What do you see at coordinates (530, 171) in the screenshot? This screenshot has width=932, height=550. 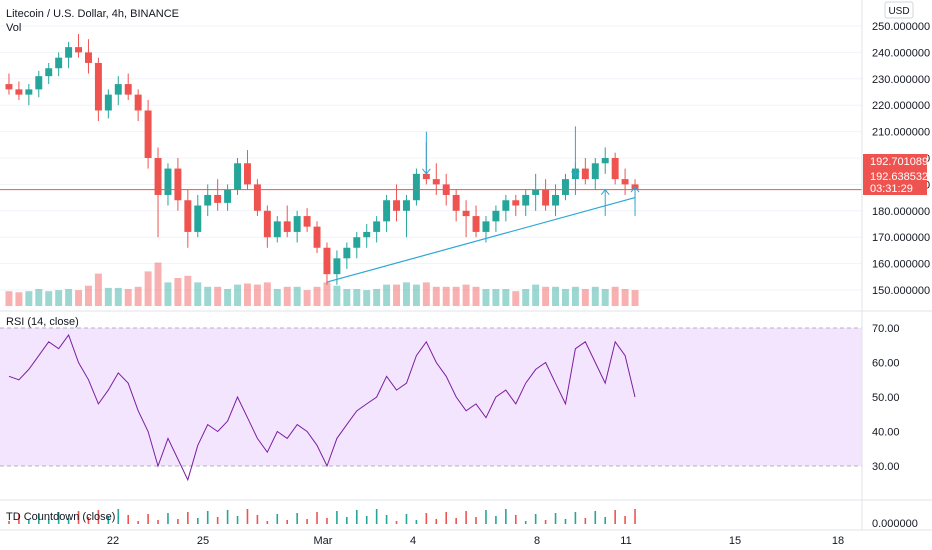 I see `arrows` at bounding box center [530, 171].